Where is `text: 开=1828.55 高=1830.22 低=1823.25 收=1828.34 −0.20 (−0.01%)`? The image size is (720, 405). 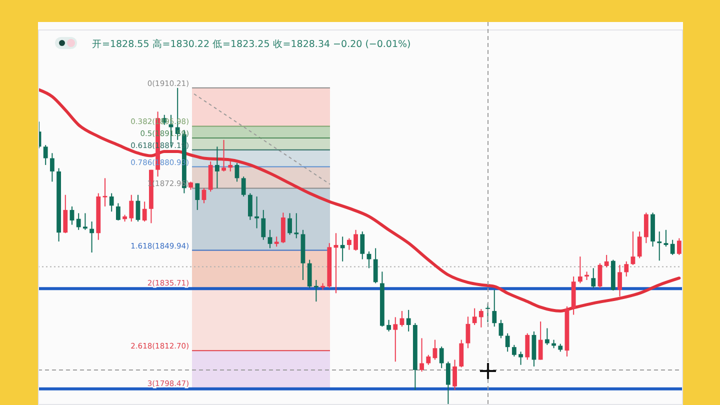
text: 开=1828.55 高=1830.22 低=1823.25 收=1828.34 −0.20 (−0.01%) is located at coordinates (251, 44).